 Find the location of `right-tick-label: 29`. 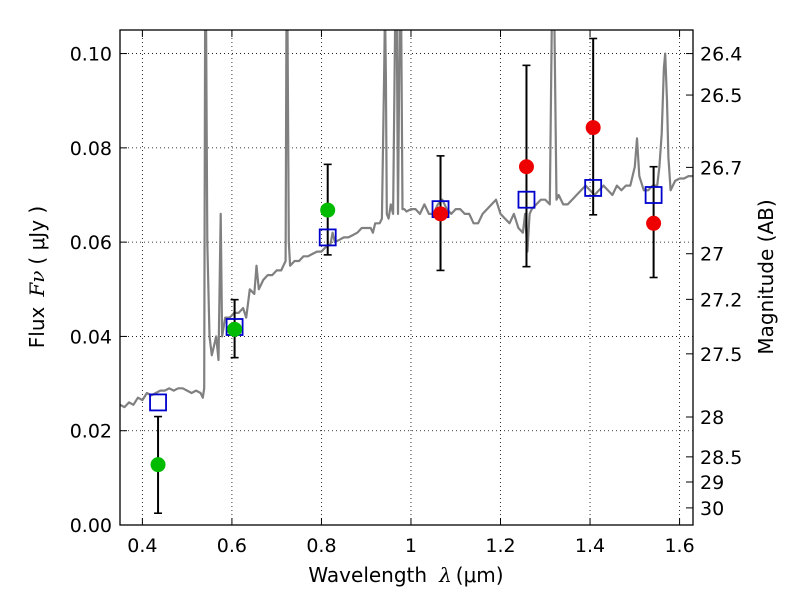

right-tick-label: 29 is located at coordinates (712, 483).